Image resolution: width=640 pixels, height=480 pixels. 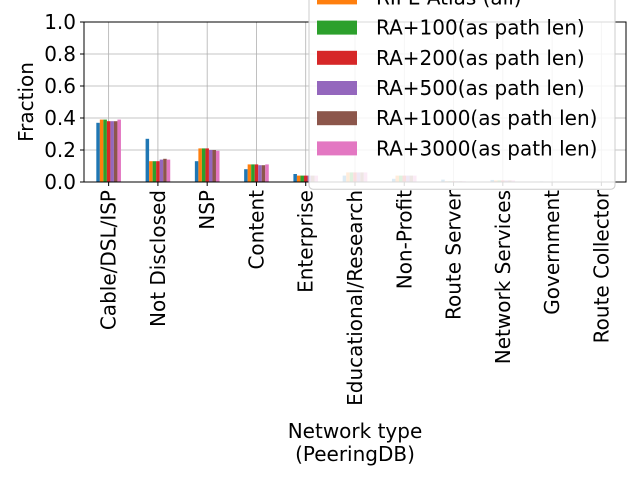 What do you see at coordinates (60, 86) in the screenshot?
I see `y-tick-label: 0.6` at bounding box center [60, 86].